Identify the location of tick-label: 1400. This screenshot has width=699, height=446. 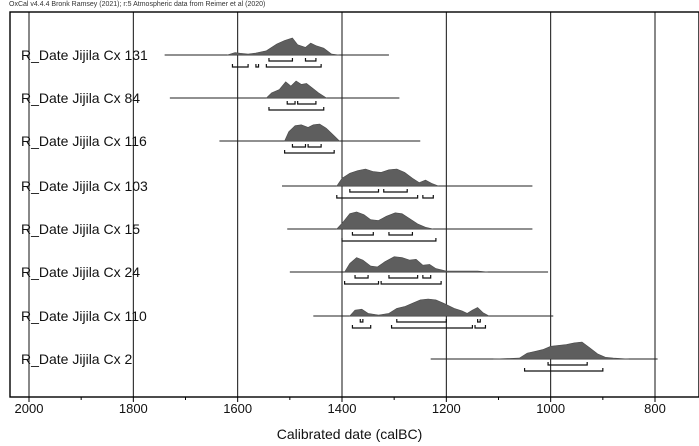
(342, 408).